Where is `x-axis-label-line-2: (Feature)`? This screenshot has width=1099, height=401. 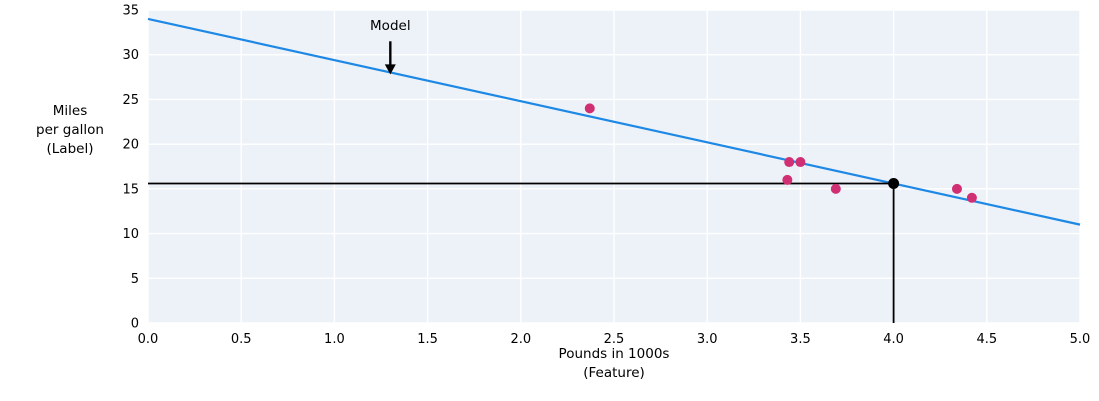
x-axis-label-line-2: (Feature) is located at coordinates (614, 373).